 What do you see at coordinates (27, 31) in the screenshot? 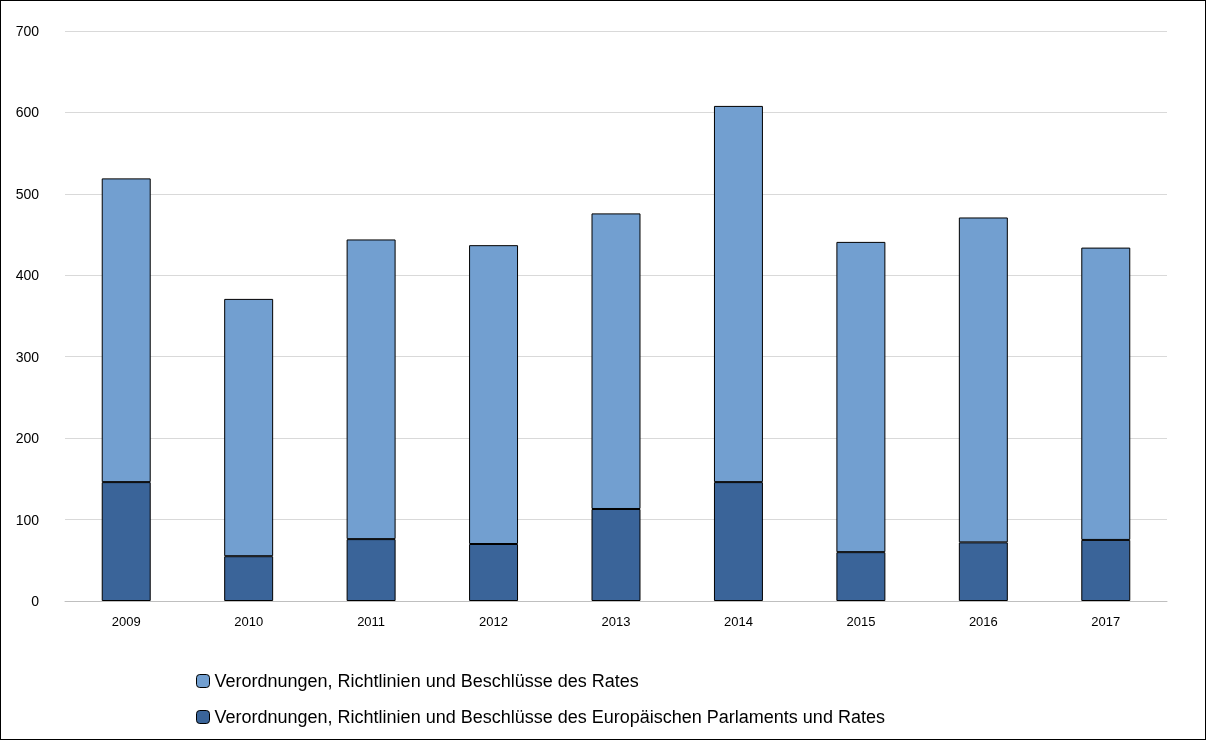
I see `y-tick-label: 700` at bounding box center [27, 31].